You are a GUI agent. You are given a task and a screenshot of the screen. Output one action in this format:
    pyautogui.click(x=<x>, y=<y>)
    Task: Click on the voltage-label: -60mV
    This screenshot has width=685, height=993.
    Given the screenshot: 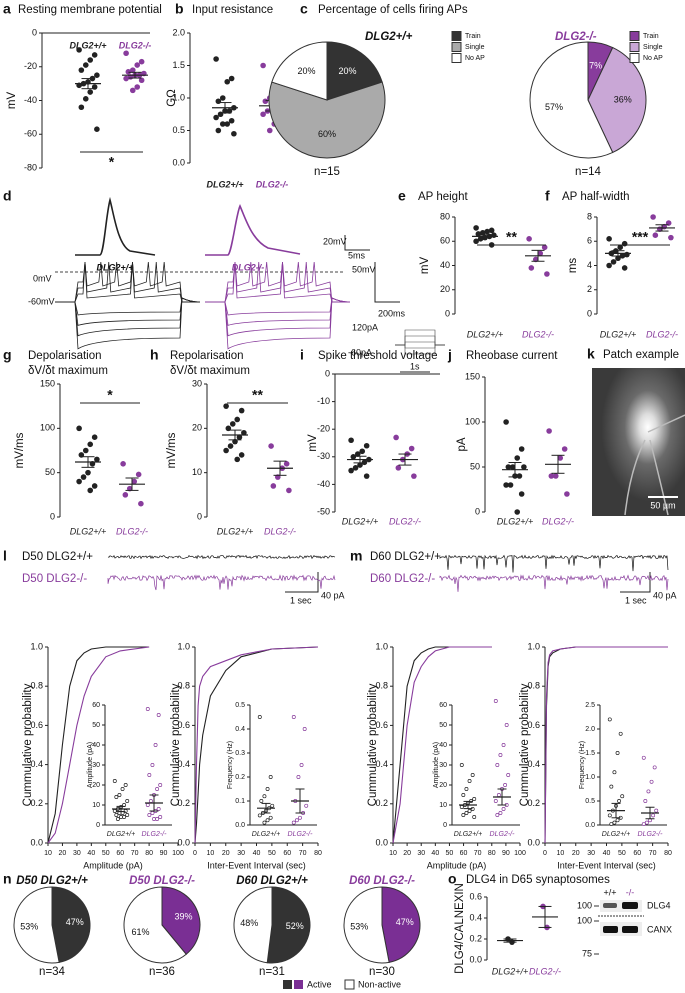 What is the action you would take?
    pyautogui.click(x=41, y=301)
    